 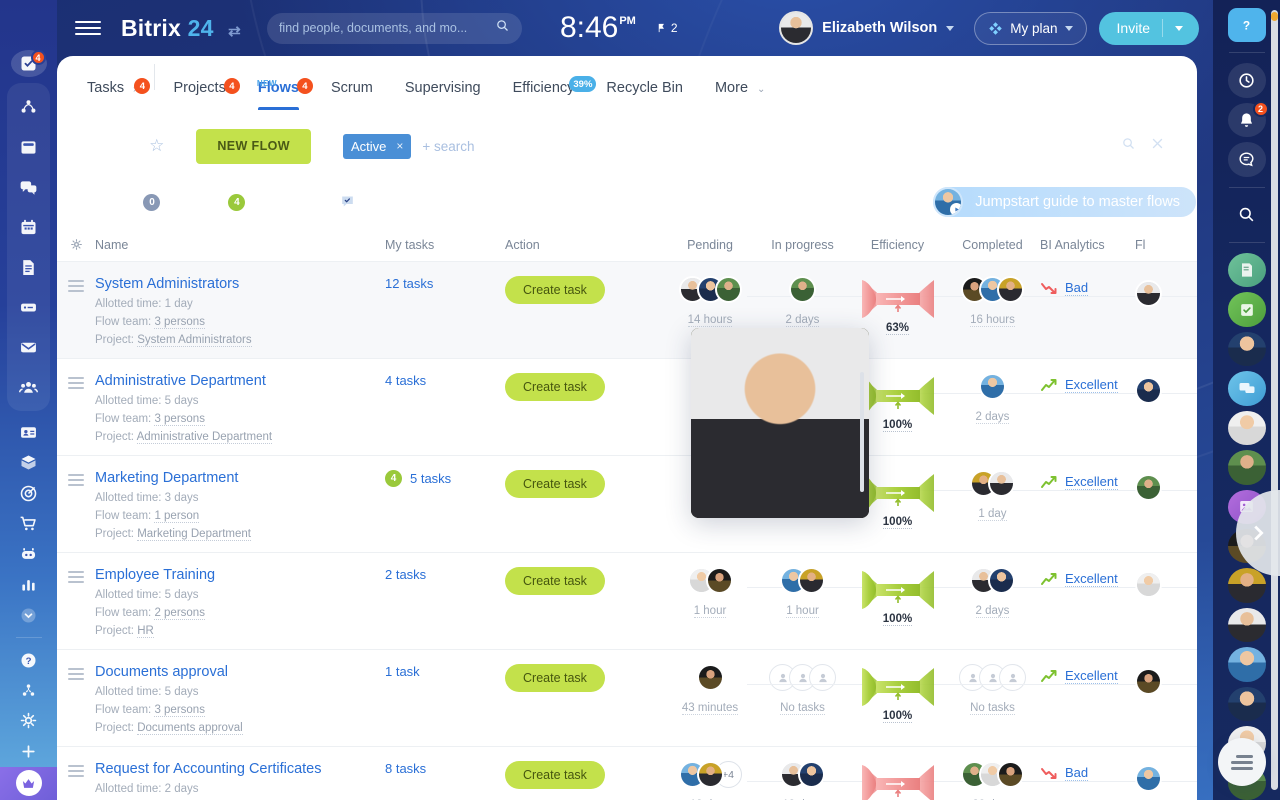 What do you see at coordinates (1248, 119) in the screenshot?
I see `notifications-bell-icon: 2` at bounding box center [1248, 119].